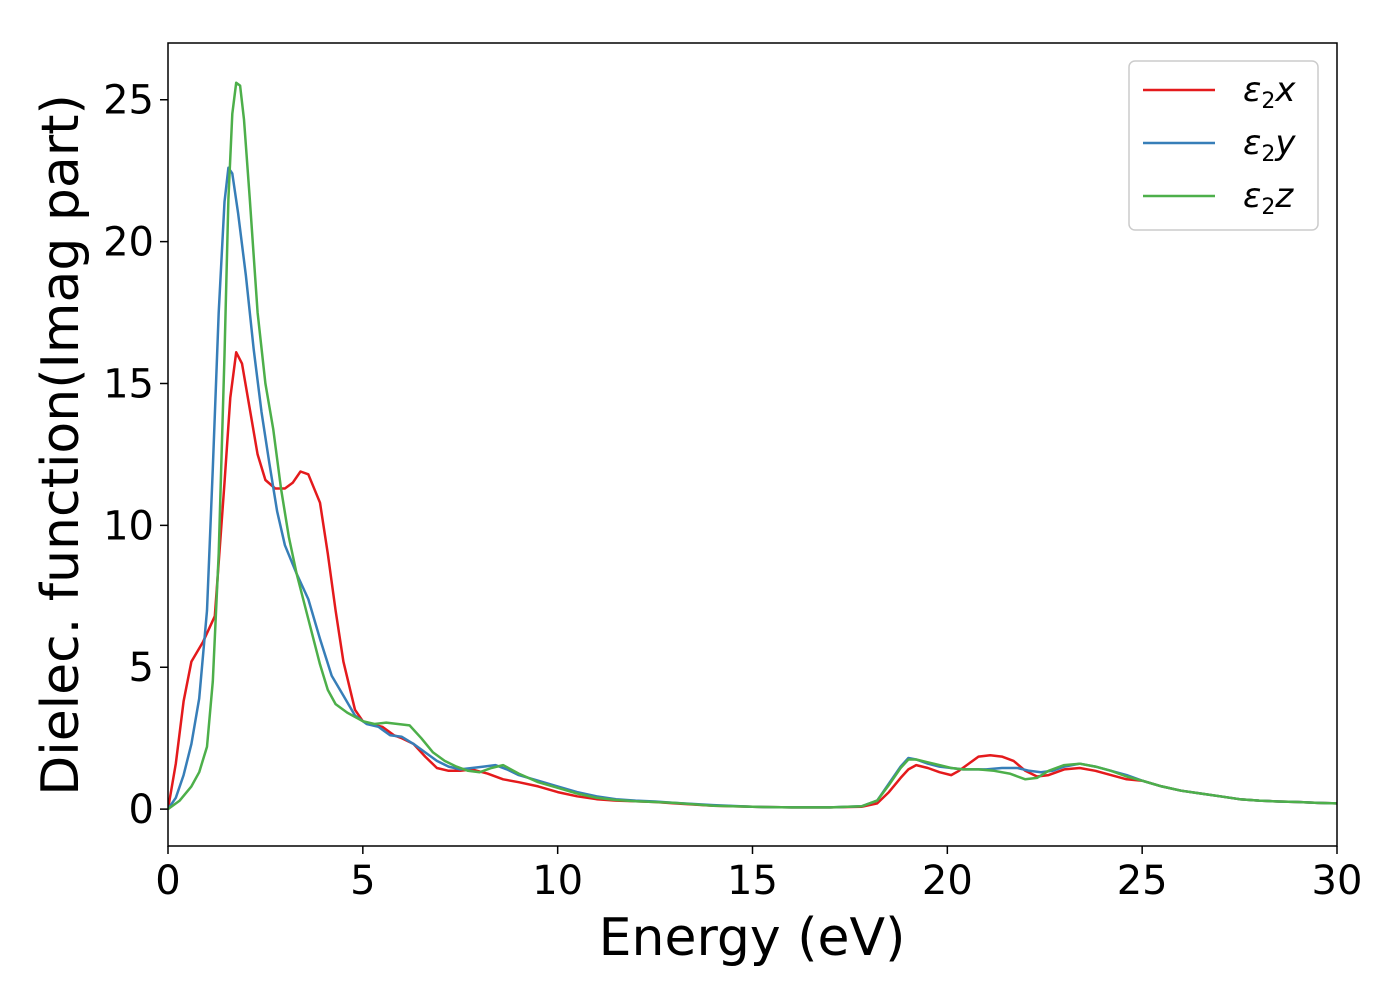 The height and width of the screenshot is (1000, 1400). What do you see at coordinates (947, 881) in the screenshot?
I see `x-tick-label: 20` at bounding box center [947, 881].